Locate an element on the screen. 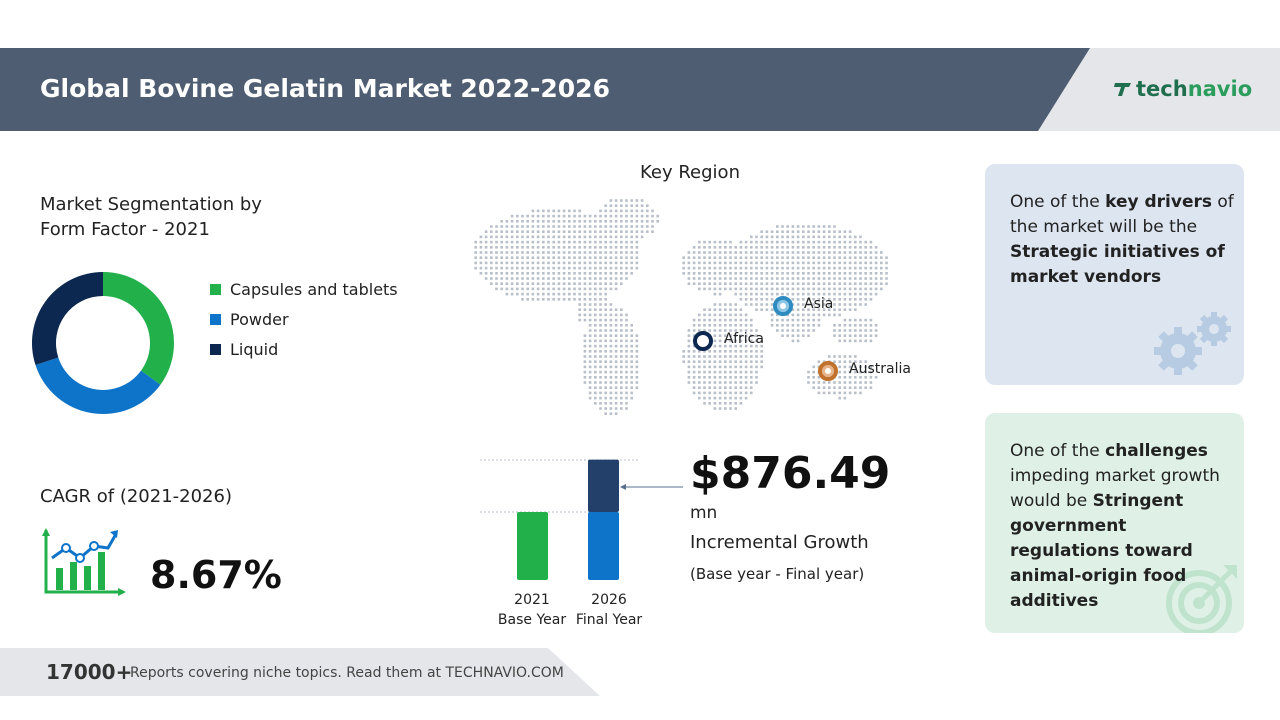  donut-slice-liquid is located at coordinates (67, 318).